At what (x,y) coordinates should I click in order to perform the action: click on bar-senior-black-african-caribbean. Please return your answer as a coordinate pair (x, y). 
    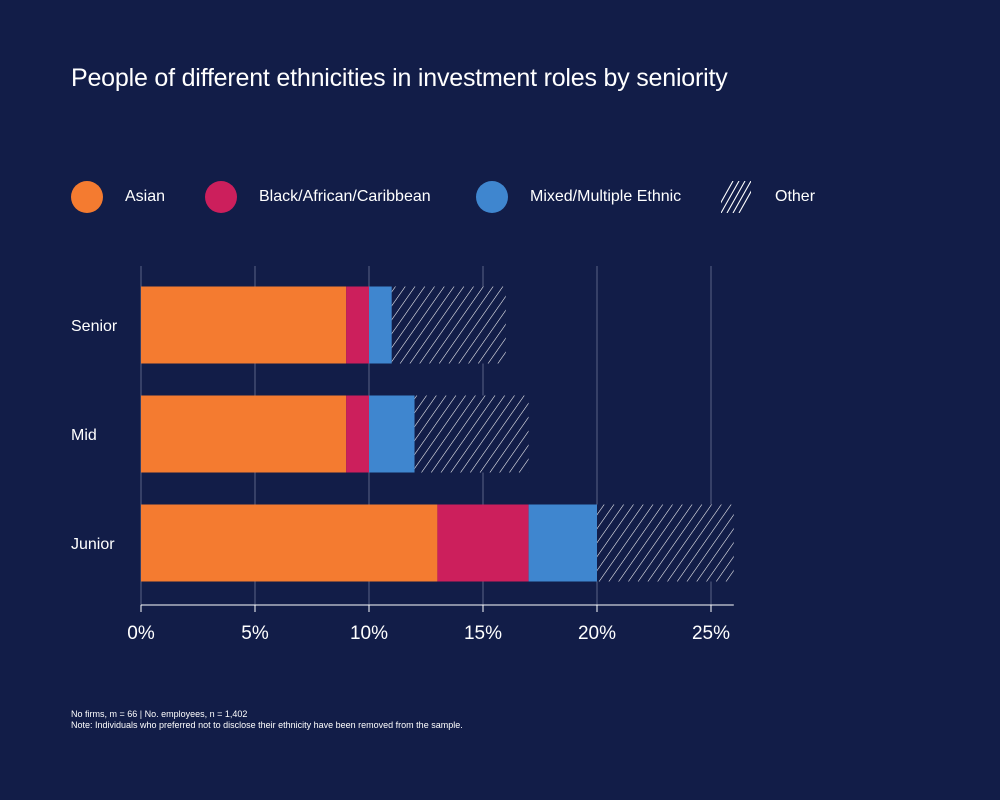
    Looking at the image, I should click on (357, 325).